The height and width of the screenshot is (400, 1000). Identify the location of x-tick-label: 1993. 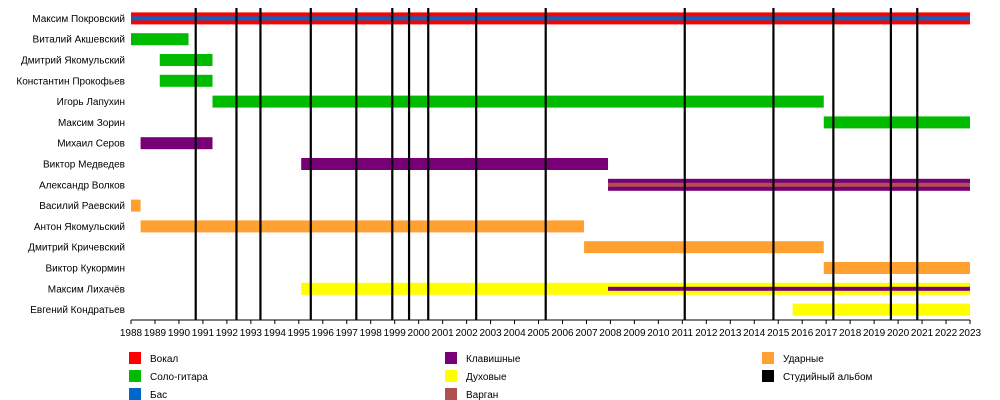
(251, 333).